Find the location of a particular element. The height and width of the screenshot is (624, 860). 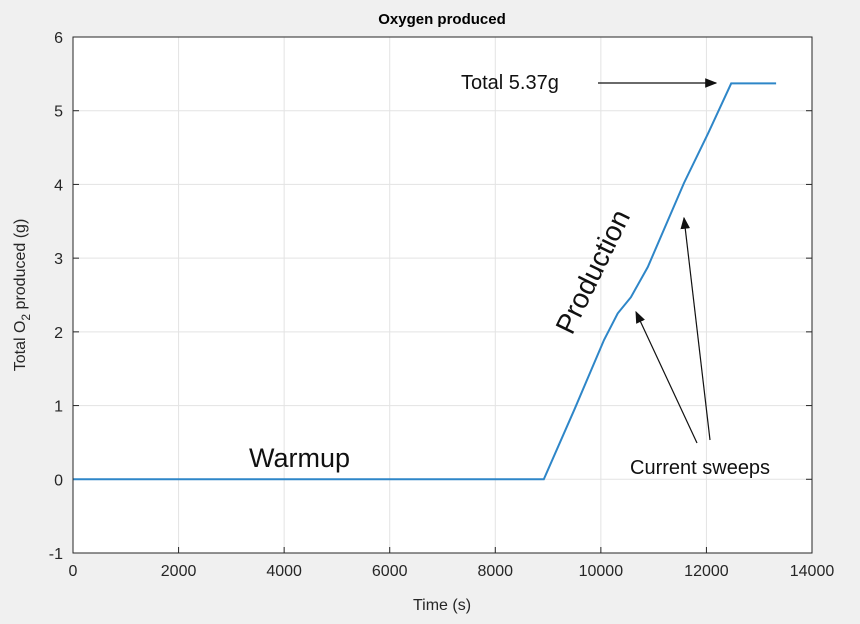

x-tick-label: 12000 is located at coordinates (706, 571).